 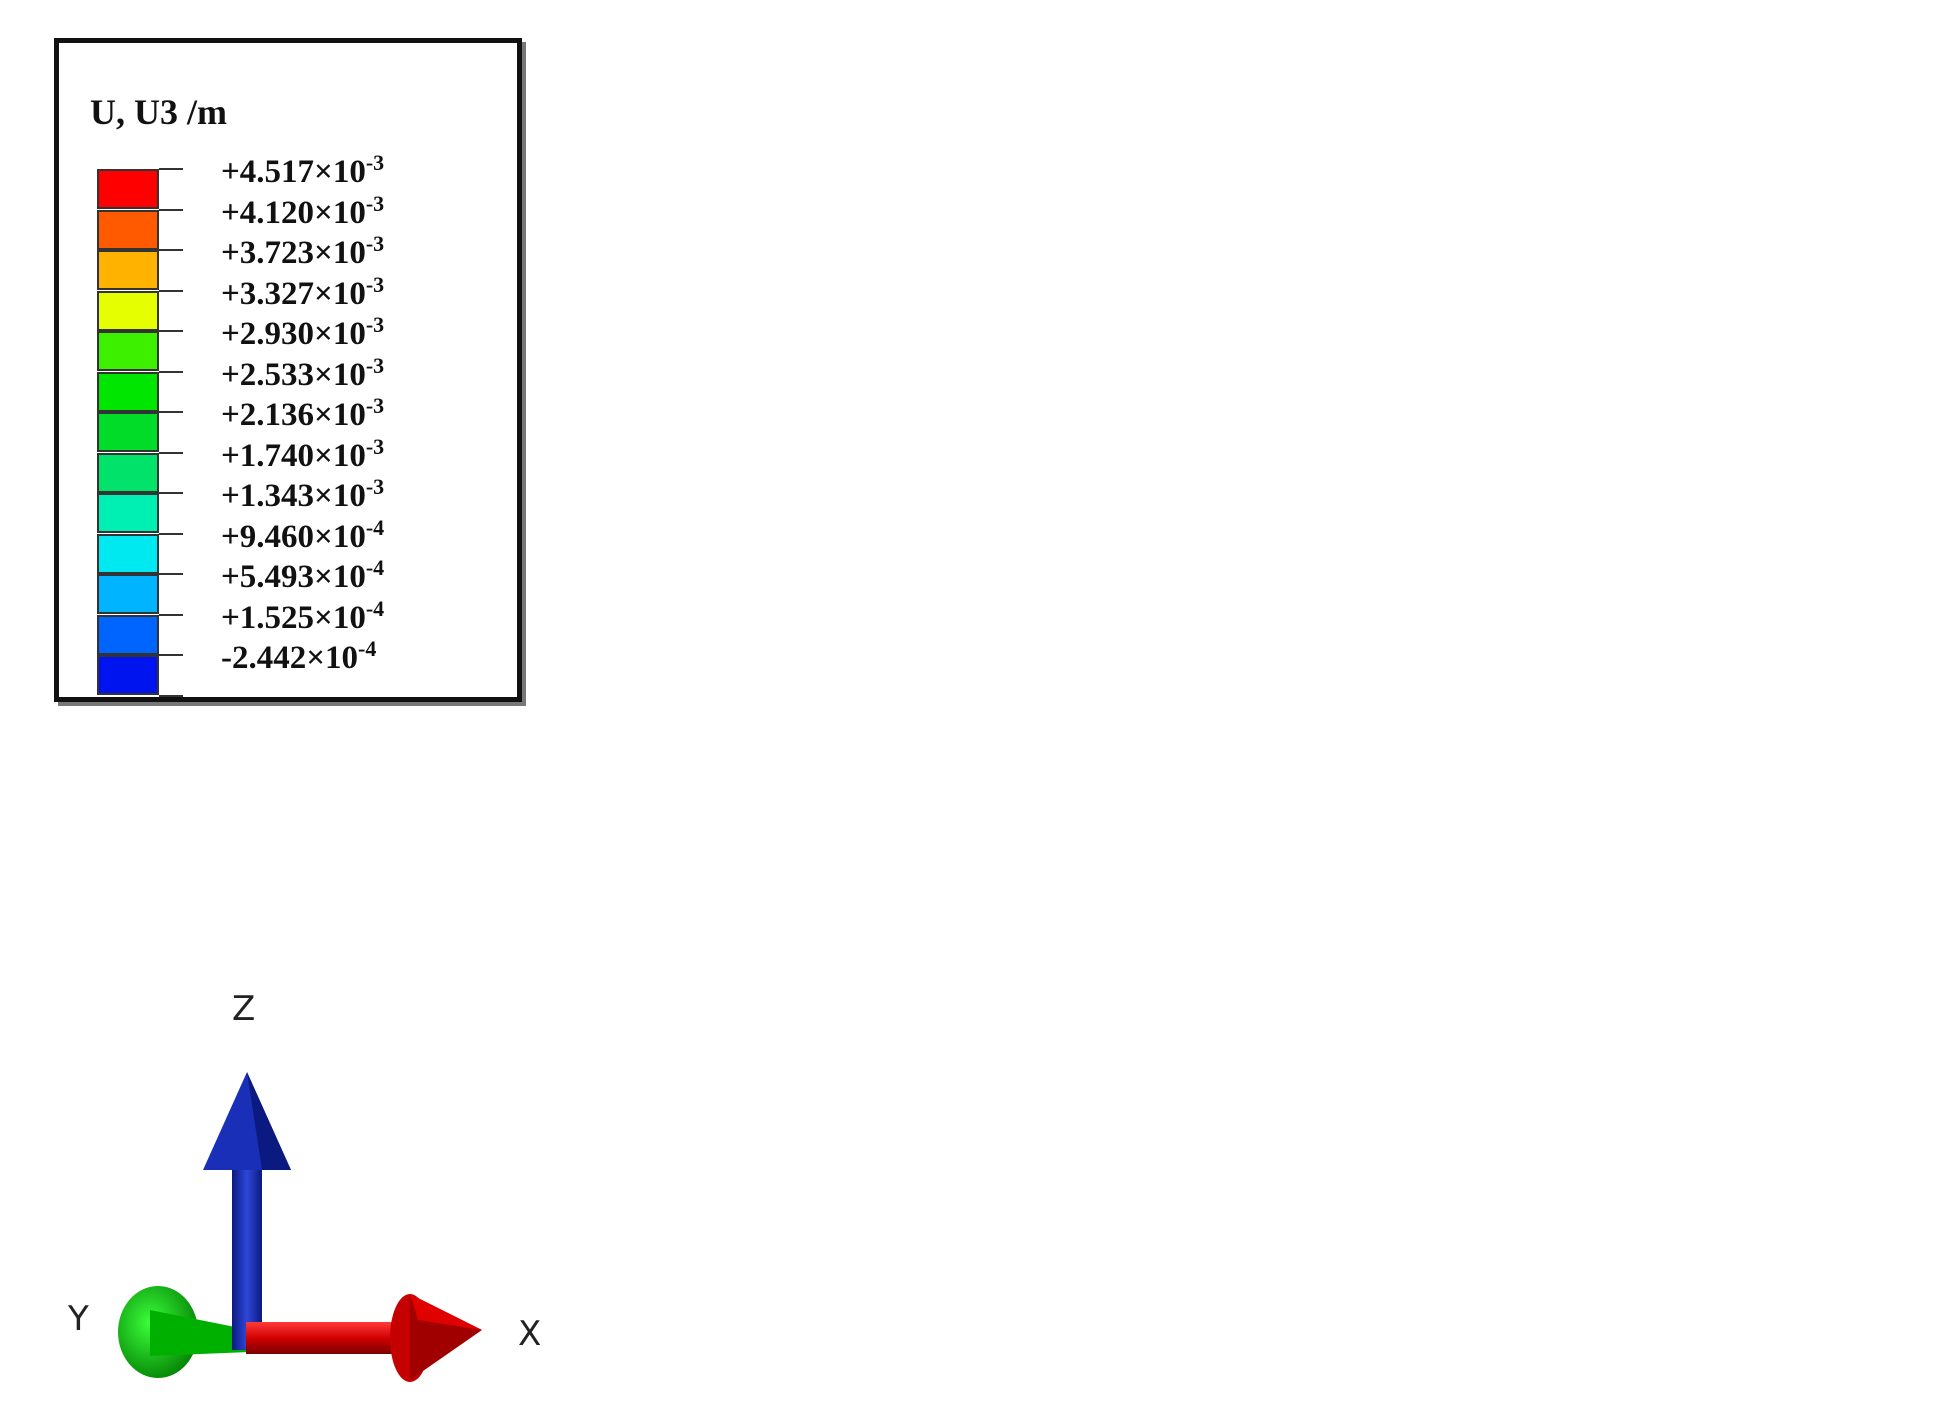 What do you see at coordinates (243, 1009) in the screenshot?
I see `z-axis-label: Z` at bounding box center [243, 1009].